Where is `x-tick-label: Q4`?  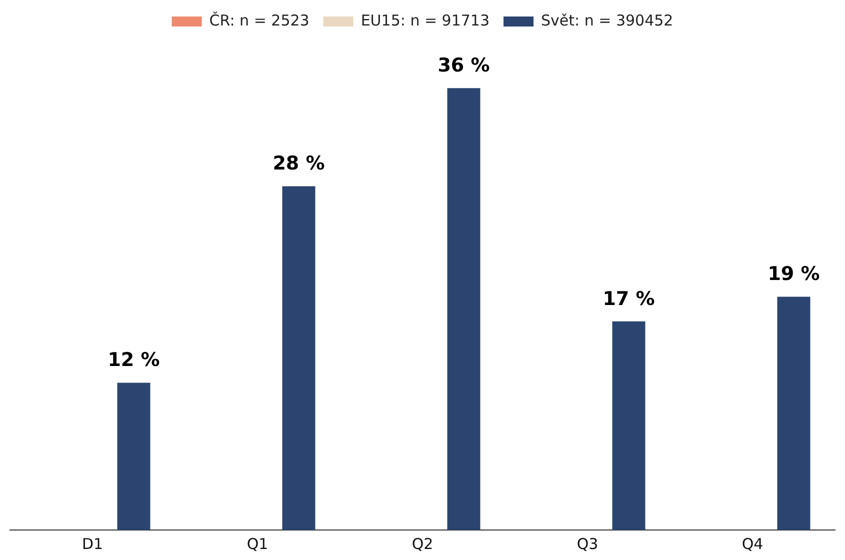 x-tick-label: Q4 is located at coordinates (753, 543).